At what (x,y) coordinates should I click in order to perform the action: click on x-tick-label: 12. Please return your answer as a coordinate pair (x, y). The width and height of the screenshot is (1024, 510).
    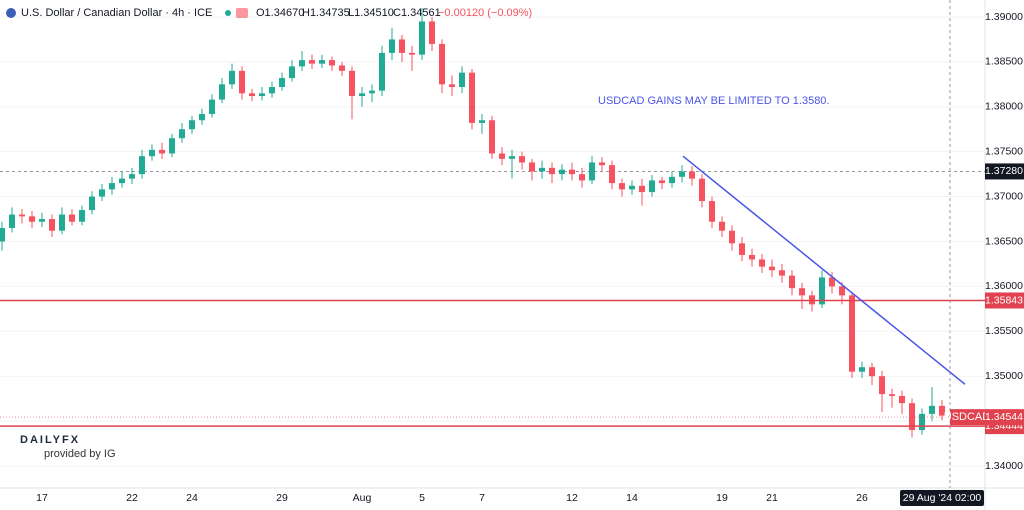
    Looking at the image, I should click on (572, 498).